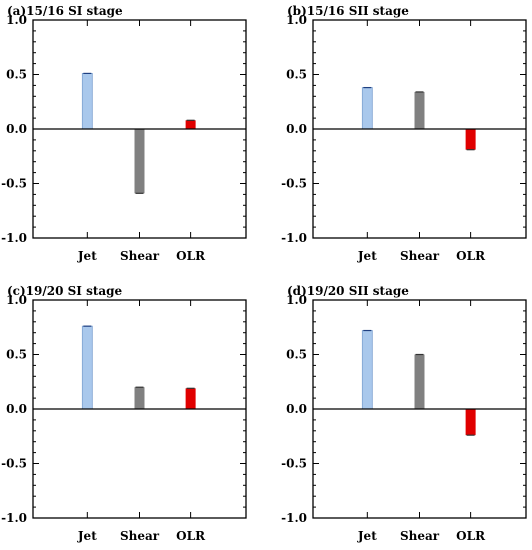  Describe the element at coordinates (348, 11) in the screenshot. I see `chart-title: (b)15/16 SII stage` at that location.